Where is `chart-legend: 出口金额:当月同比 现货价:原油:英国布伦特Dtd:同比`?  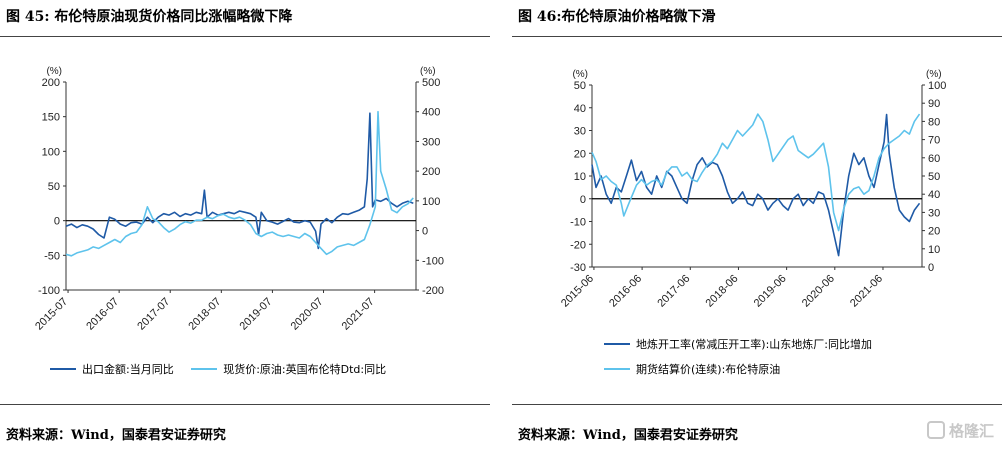 chart-legend: 出口金额:当月同比 现货价:原油:英国布伦特Dtd:同比 is located at coordinates (225, 368).